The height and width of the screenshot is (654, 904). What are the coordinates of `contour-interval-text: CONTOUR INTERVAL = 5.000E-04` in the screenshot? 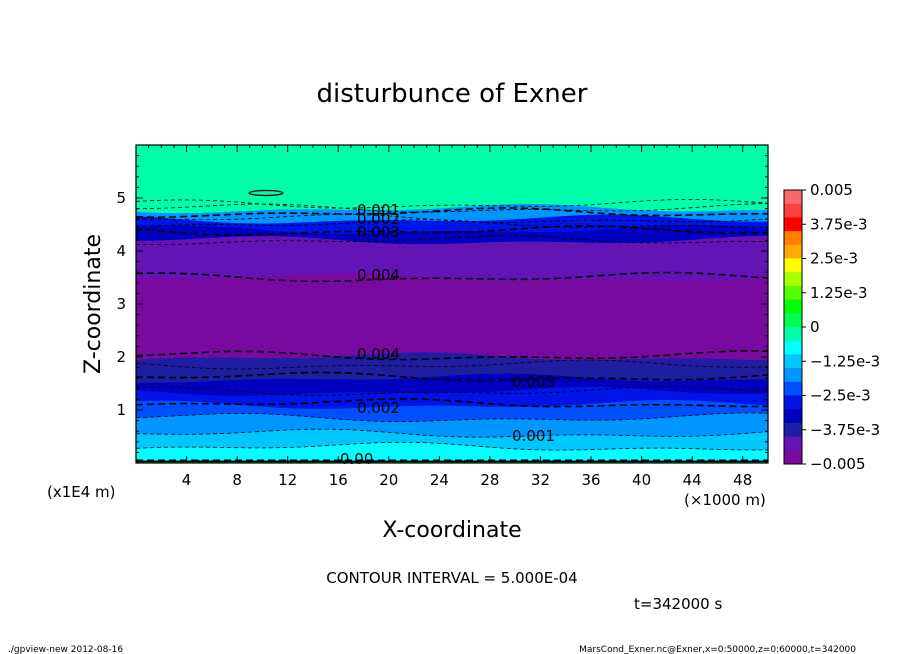 It's located at (451, 578).